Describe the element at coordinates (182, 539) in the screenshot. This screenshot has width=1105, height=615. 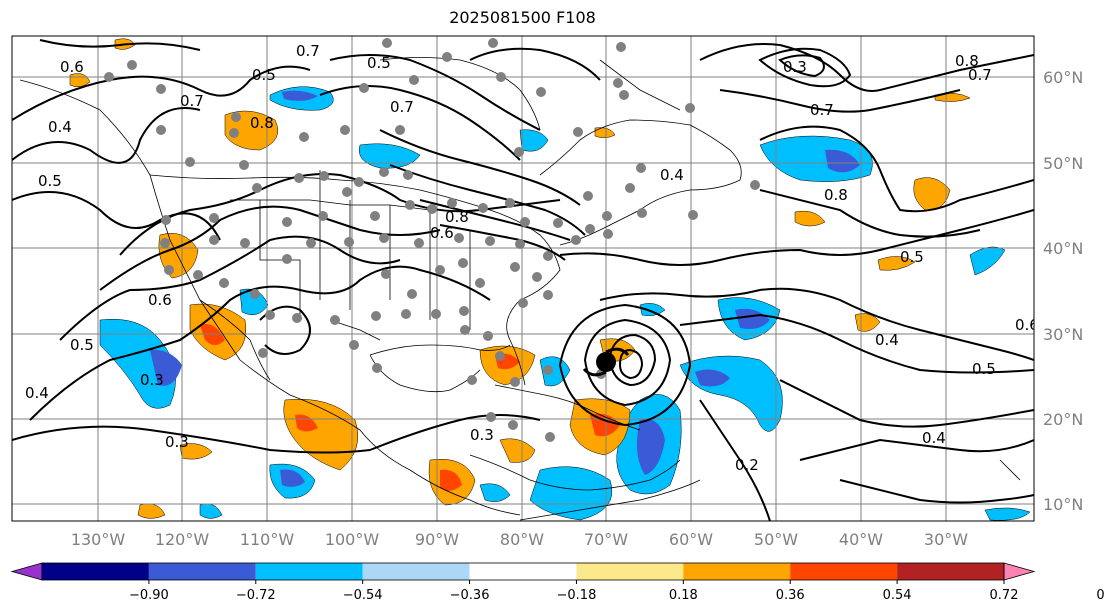
I see `lon-label: 120°W` at that location.